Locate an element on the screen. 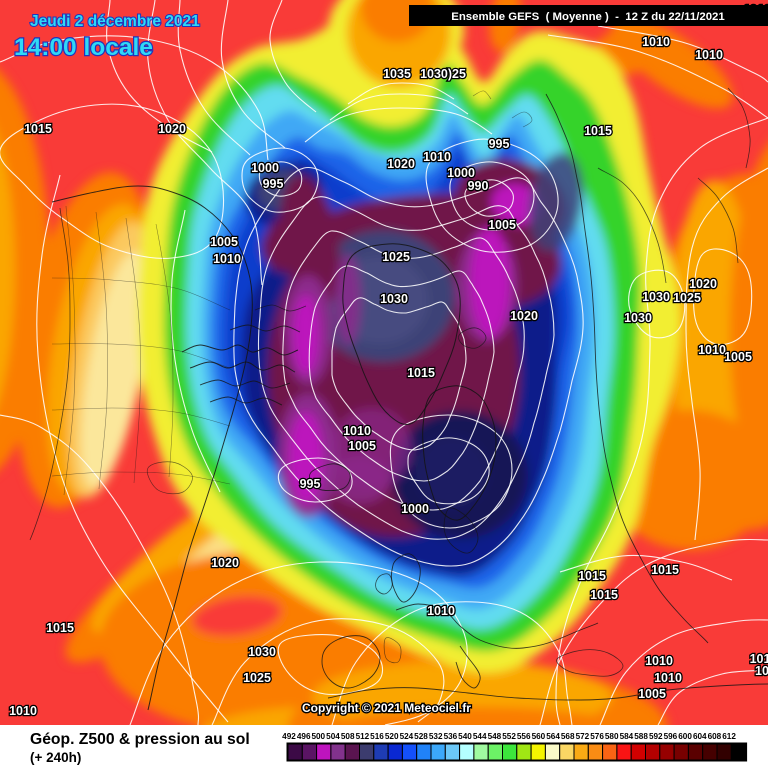  svg-text: 596 is located at coordinates (671, 736).